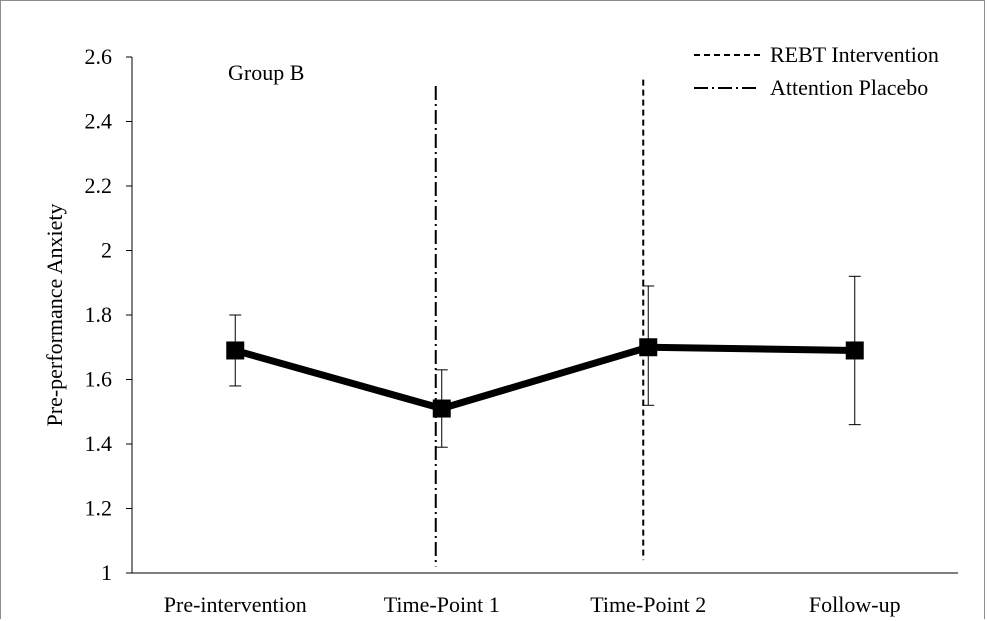 Image resolution: width=987 pixels, height=621 pixels. What do you see at coordinates (544, 378) in the screenshot?
I see `series-line` at bounding box center [544, 378].